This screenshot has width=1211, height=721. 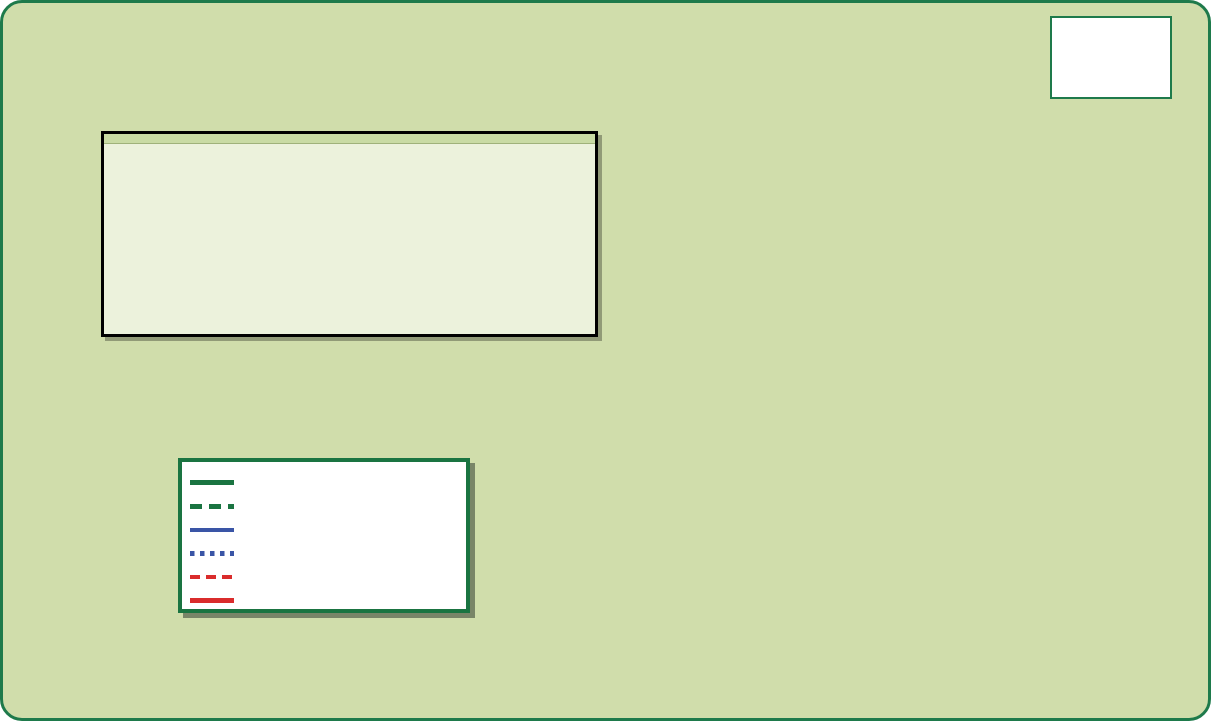 I want to click on info-box, so click(x=349, y=234).